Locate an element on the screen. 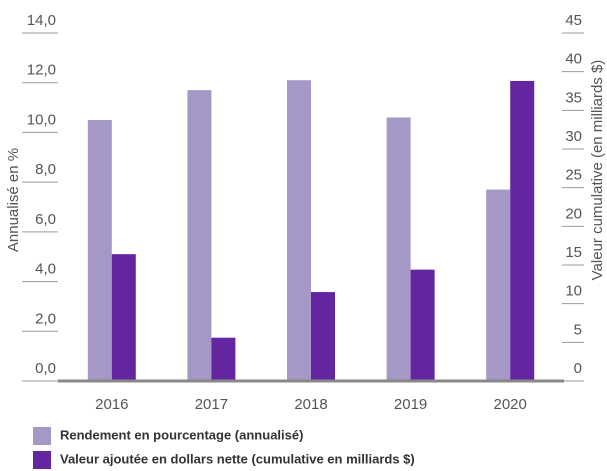 The height and width of the screenshot is (471, 607). x-tick-label: 2018 is located at coordinates (310, 404).